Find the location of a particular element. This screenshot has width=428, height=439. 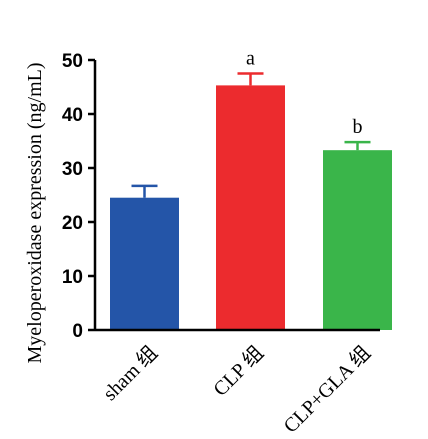

significance-label: b is located at coordinates (358, 127).